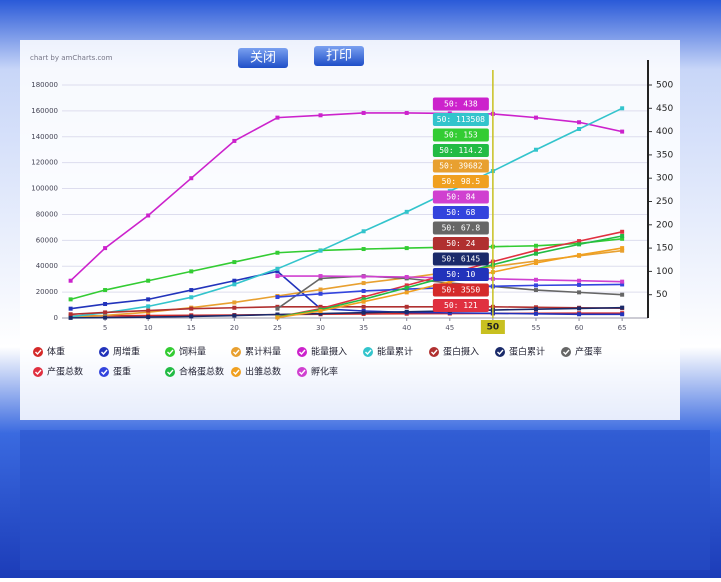 The image size is (721, 582). I want to click on legend-label: 周增重, so click(126, 352).